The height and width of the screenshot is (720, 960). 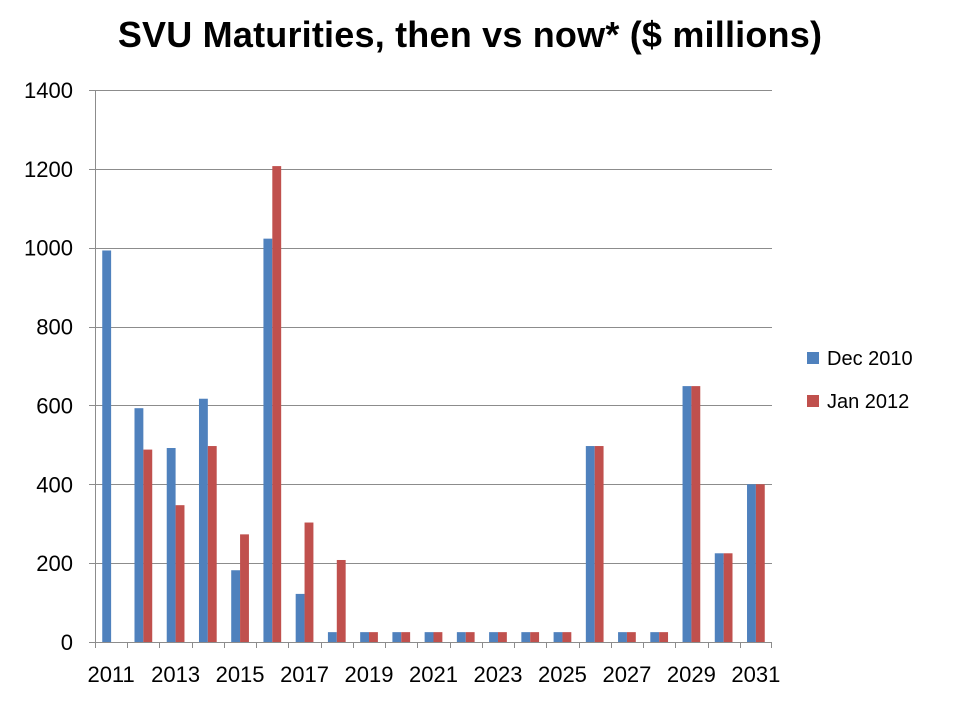 I want to click on bar-dec-2010-2013, so click(x=171, y=545).